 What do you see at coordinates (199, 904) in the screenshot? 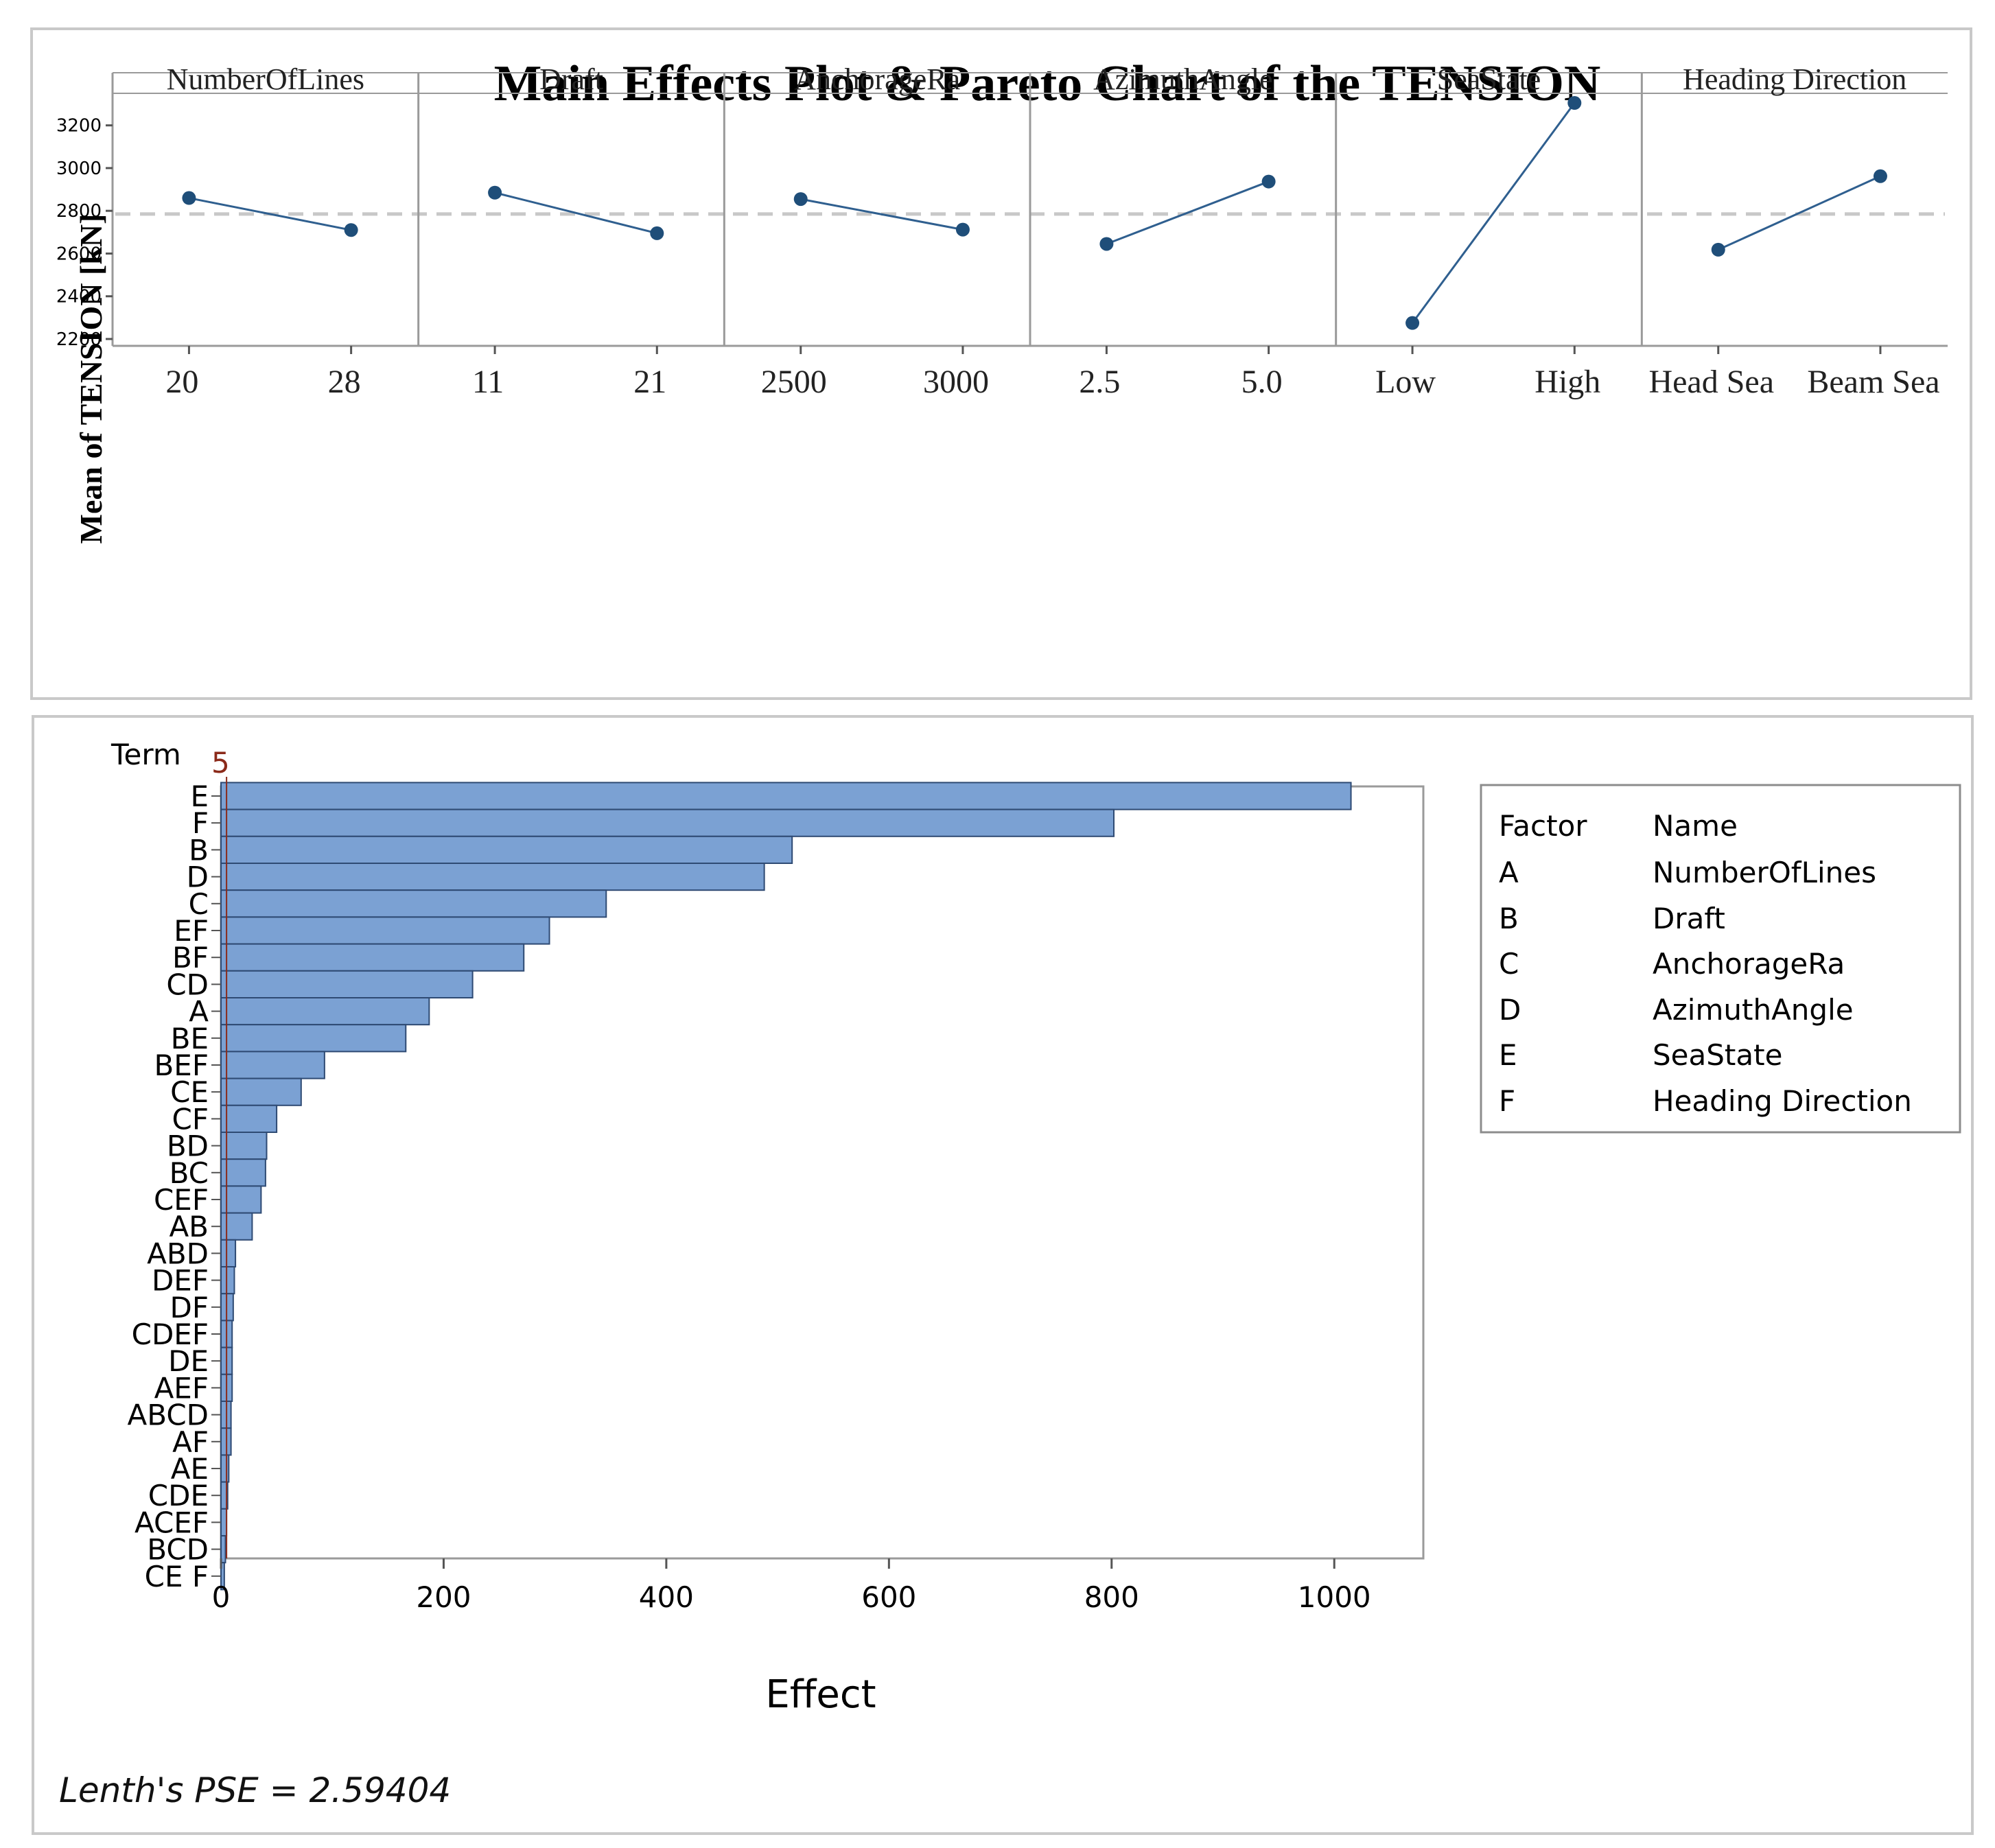
I see `term-label: C` at bounding box center [199, 904].